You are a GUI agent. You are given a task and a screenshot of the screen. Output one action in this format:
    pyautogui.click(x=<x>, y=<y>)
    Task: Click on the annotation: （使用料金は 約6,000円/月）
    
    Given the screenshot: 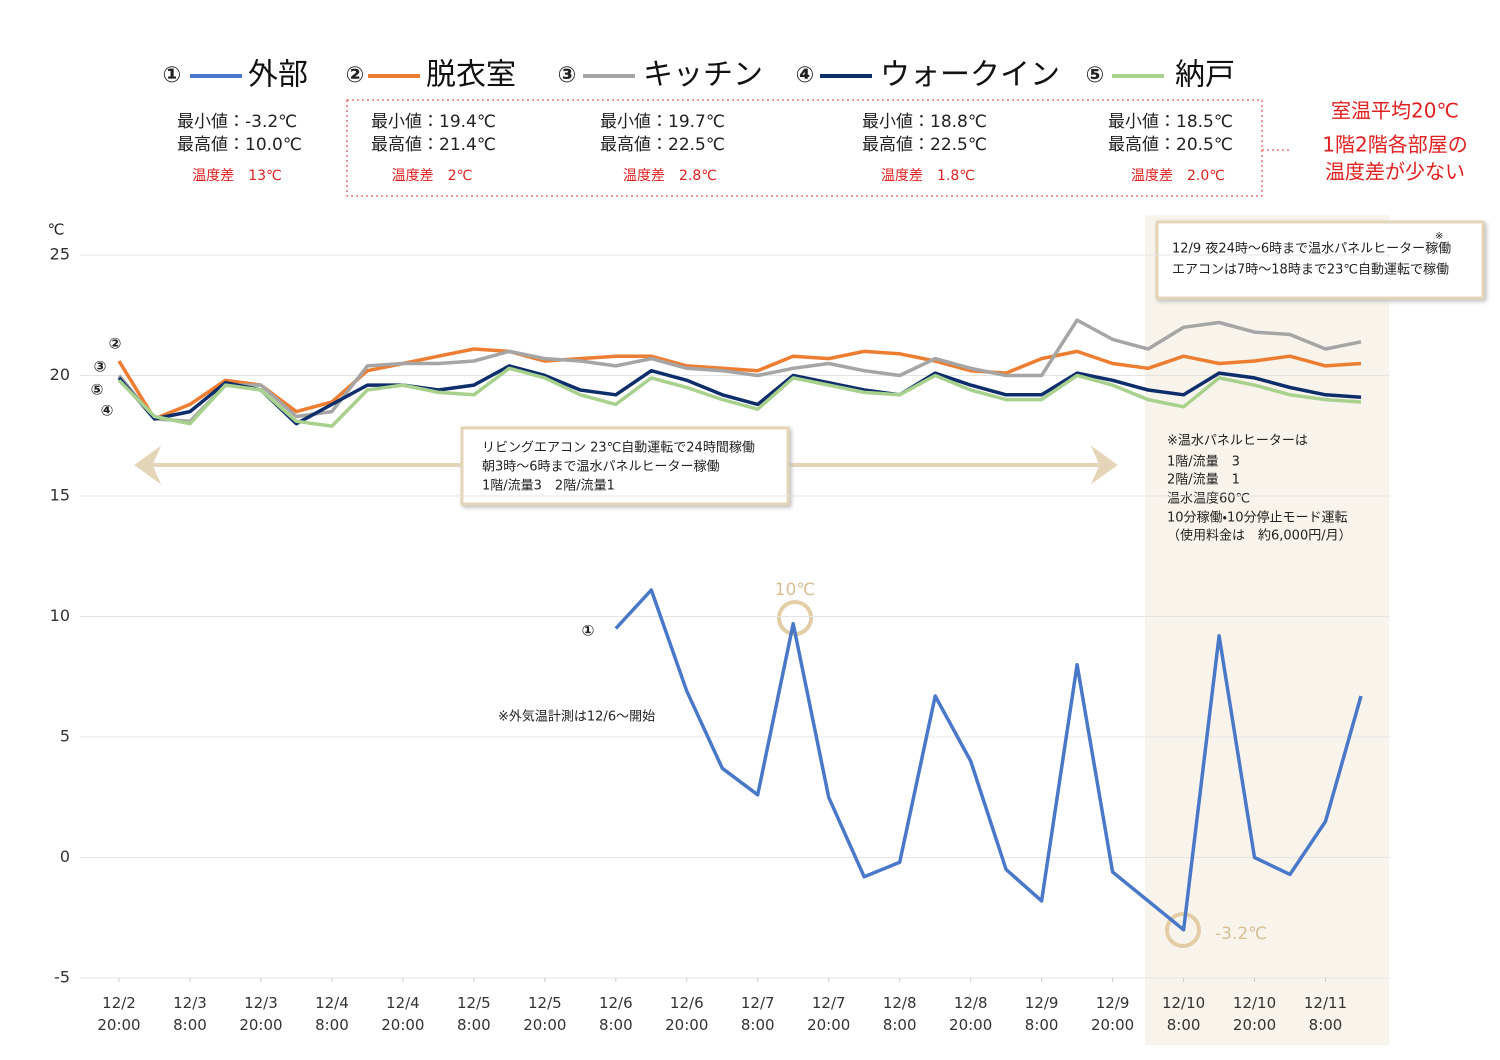 What is the action you would take?
    pyautogui.click(x=1259, y=536)
    